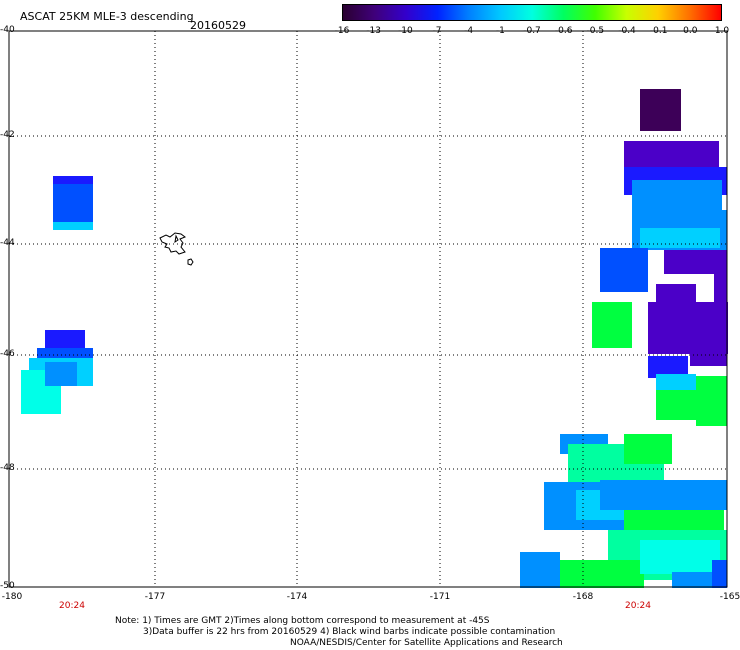 The image size is (740, 650). Describe the element at coordinates (638, 606) in the screenshot. I see `time-label-right: 20:24` at that location.